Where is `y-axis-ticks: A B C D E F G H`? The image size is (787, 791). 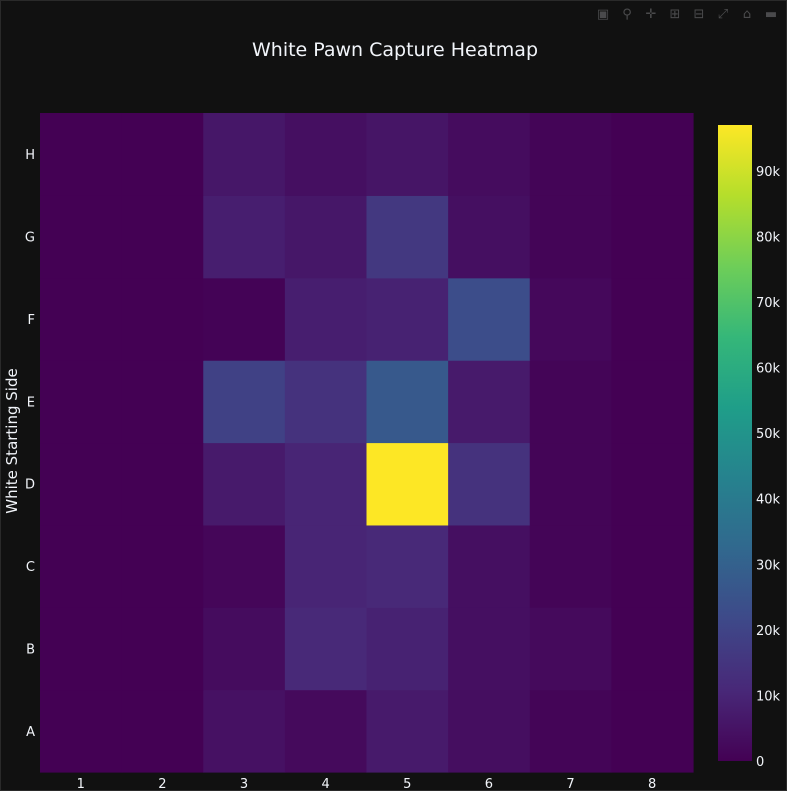 y-axis-ticks: A B C D E F G H is located at coordinates (30, 444).